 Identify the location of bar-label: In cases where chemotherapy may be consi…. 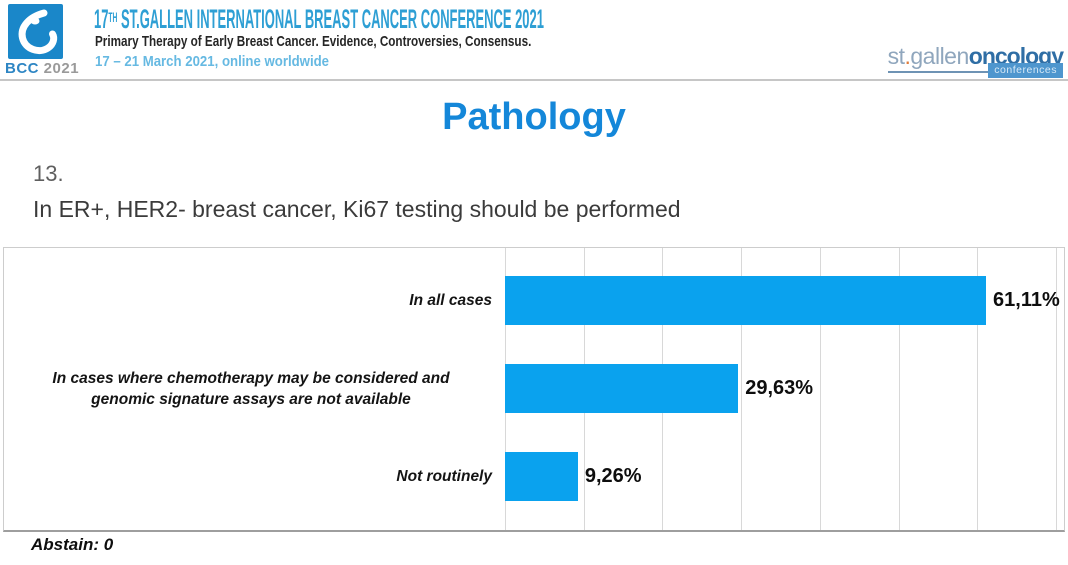
(251, 388).